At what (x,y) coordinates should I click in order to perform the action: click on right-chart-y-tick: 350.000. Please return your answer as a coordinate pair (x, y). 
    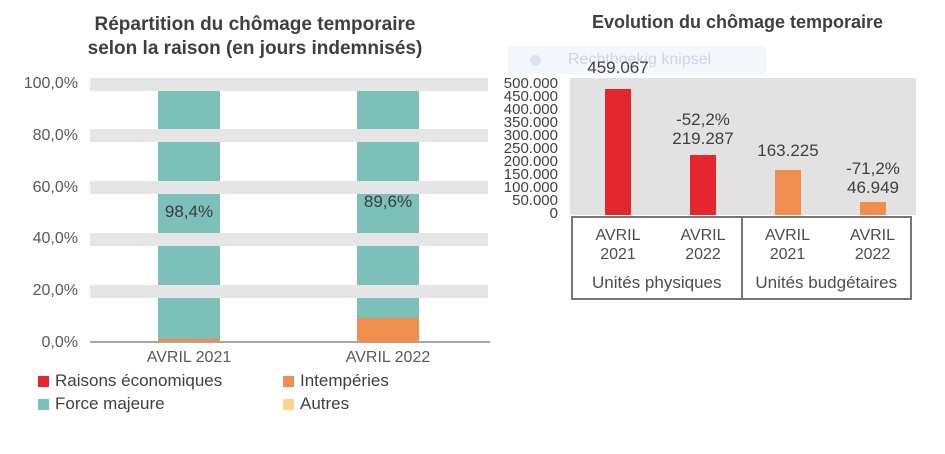
    Looking at the image, I should click on (530, 122).